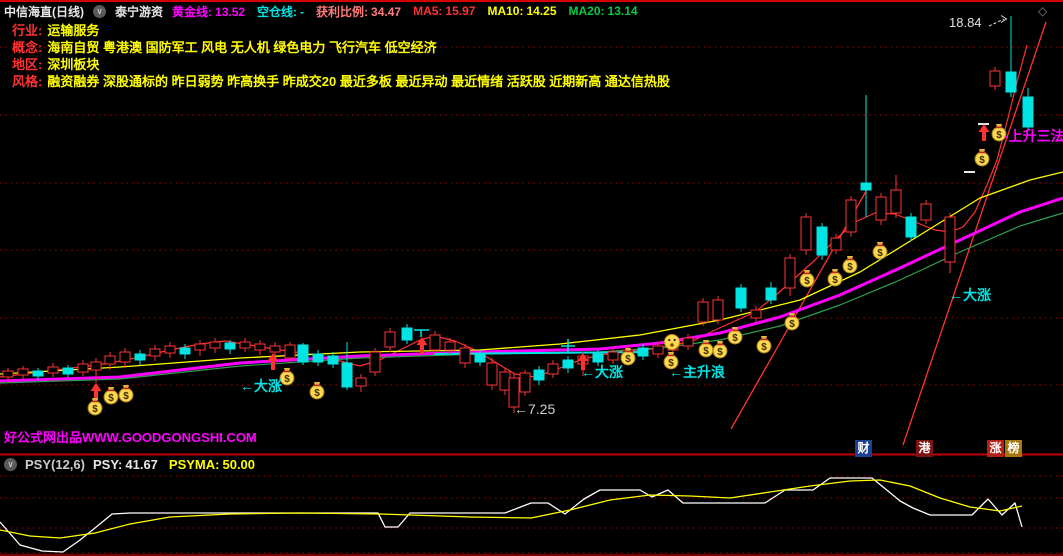  What do you see at coordinates (192, 11) in the screenshot?
I see `gold-line-label: 黄金线:` at bounding box center [192, 11].